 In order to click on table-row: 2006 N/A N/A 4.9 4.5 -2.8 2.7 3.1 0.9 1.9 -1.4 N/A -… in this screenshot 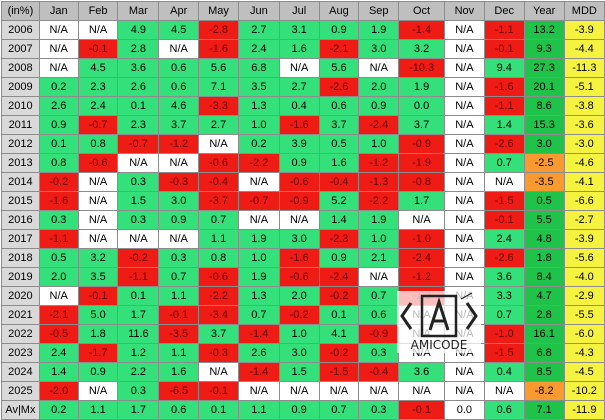, I will do `click(303, 30)`.